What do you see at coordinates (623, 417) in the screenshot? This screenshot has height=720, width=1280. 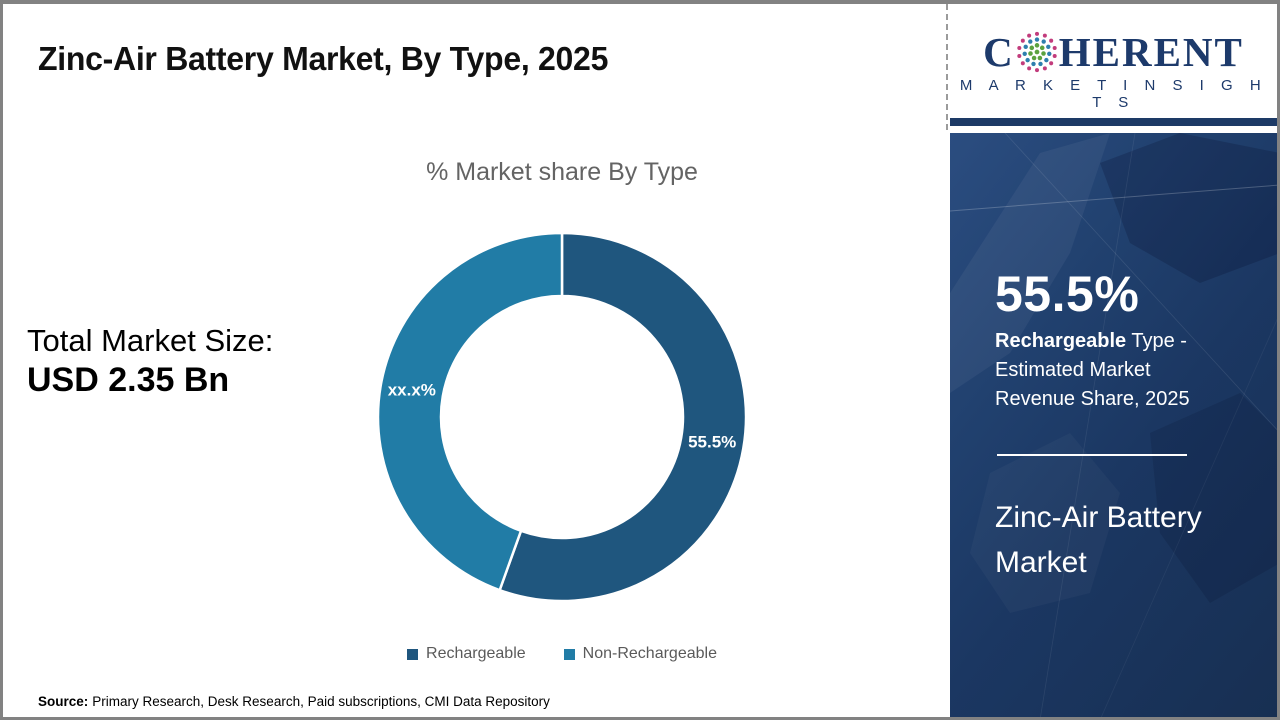 I see `donut-slice-rechargeable` at bounding box center [623, 417].